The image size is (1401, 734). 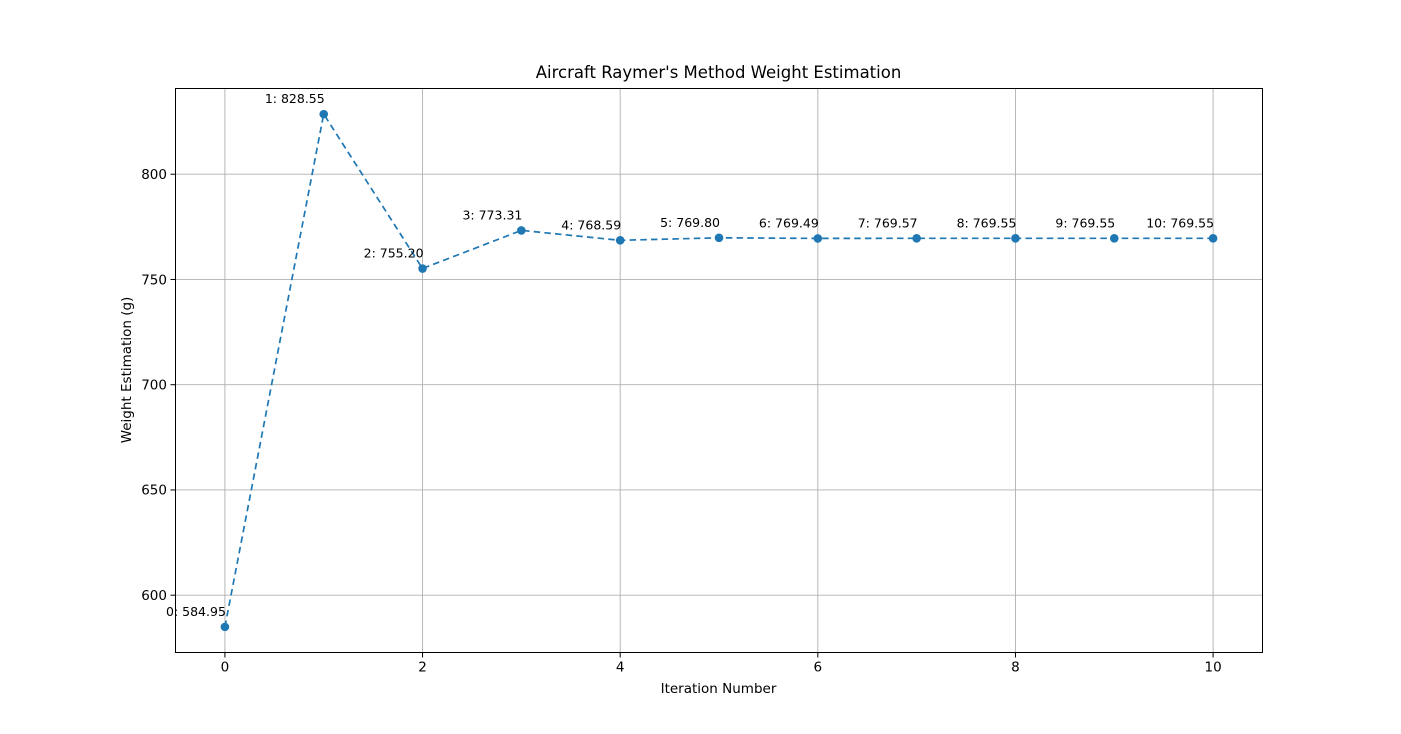 I want to click on point-annotation: 1: 828.55, so click(x=295, y=98).